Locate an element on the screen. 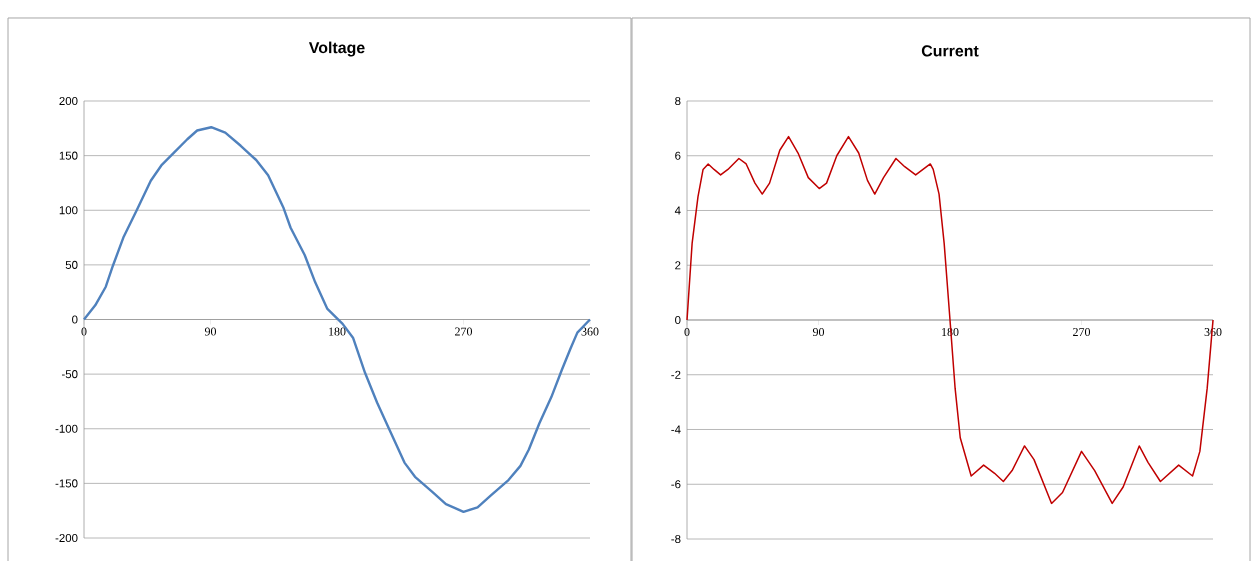 This screenshot has width=1257, height=561. x-tick-label: 360 is located at coordinates (590, 331).